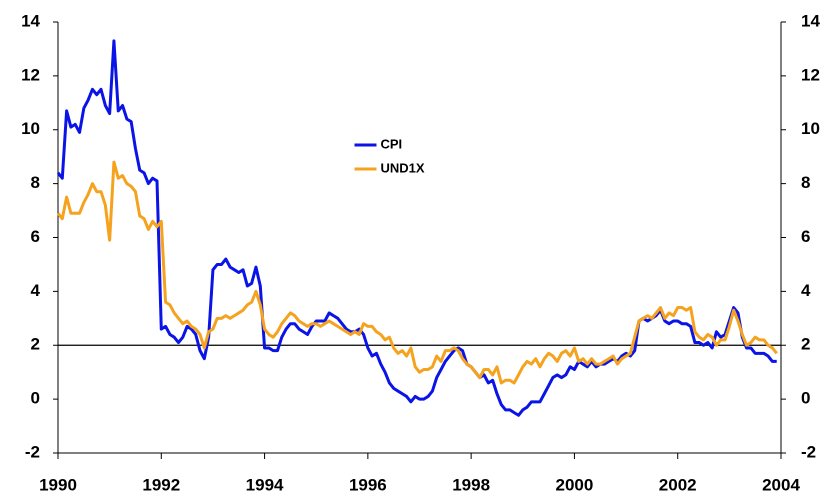  I want to click on y-tick-label: 4, so click(36, 290).